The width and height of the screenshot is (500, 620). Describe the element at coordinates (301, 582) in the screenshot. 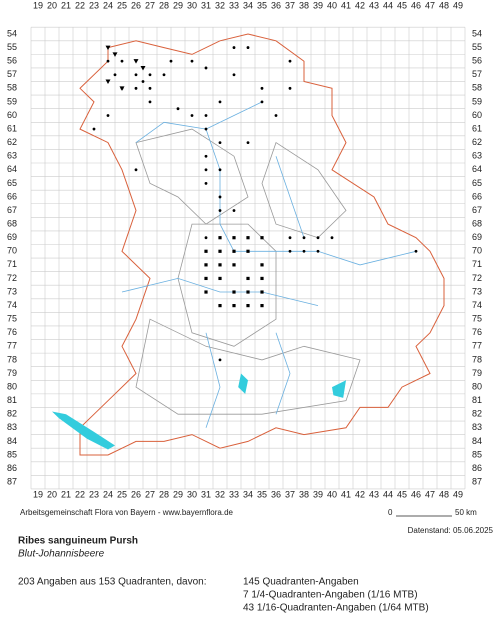

I see `summary-line: 145 Quadranten-Angaben` at that location.